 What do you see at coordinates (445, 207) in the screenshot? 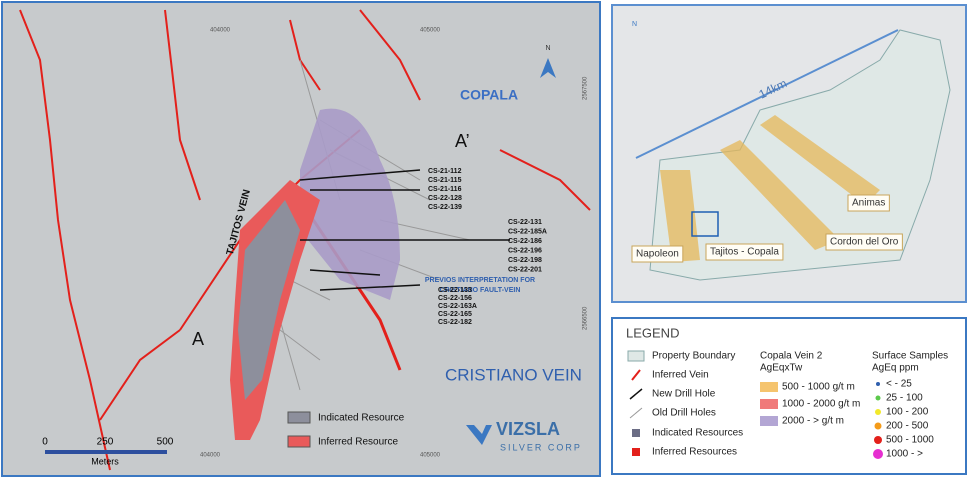
I see `drill-hole-label: CS-22-139` at bounding box center [445, 207].